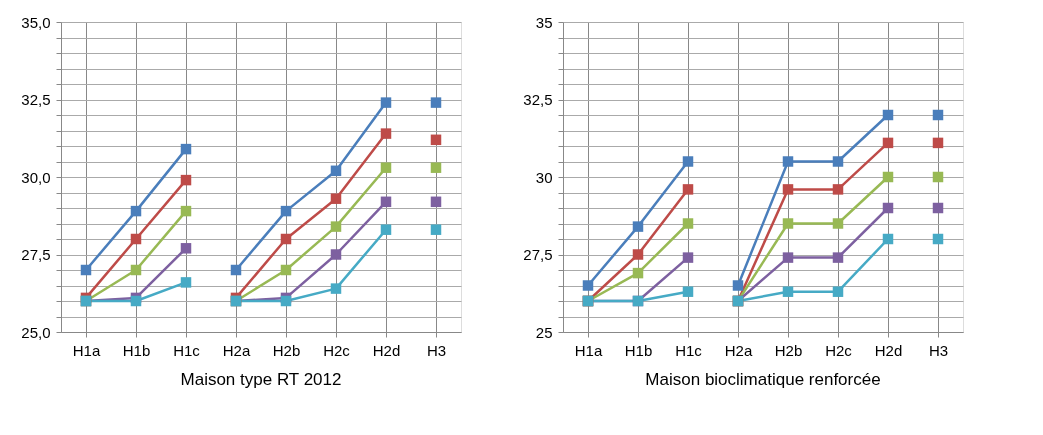  Describe the element at coordinates (544, 177) in the screenshot. I see `y-tick-label: 30` at that location.